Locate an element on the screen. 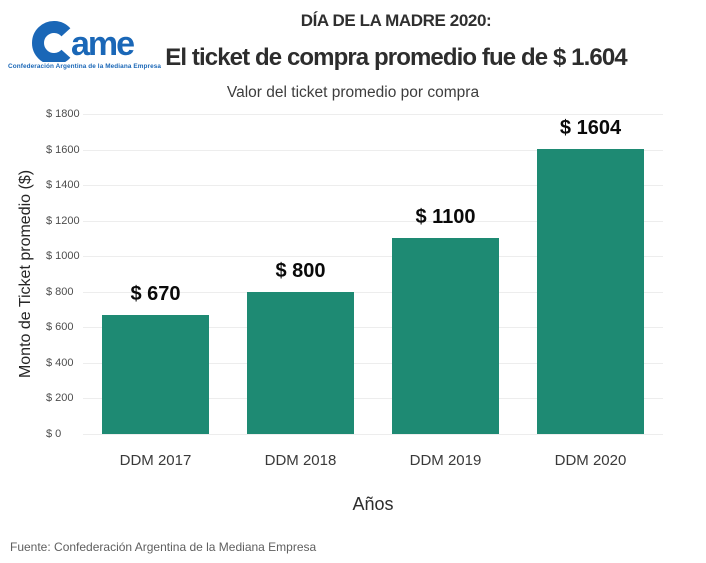  x-category-label: DDM 2017 is located at coordinates (155, 460).